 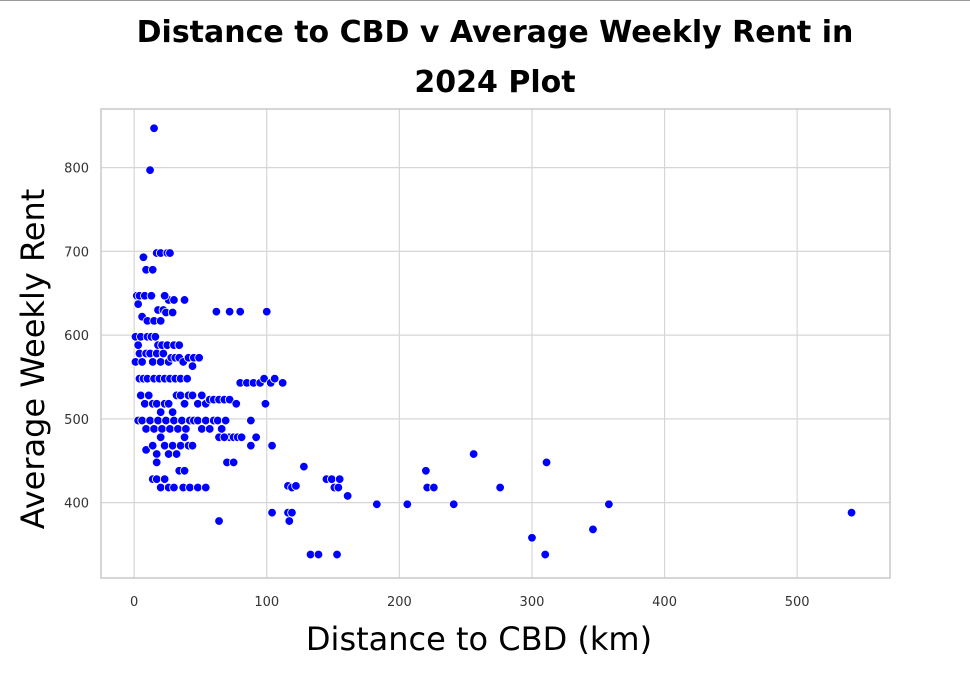 I want to click on y-tick-label: 400, so click(x=76, y=504).